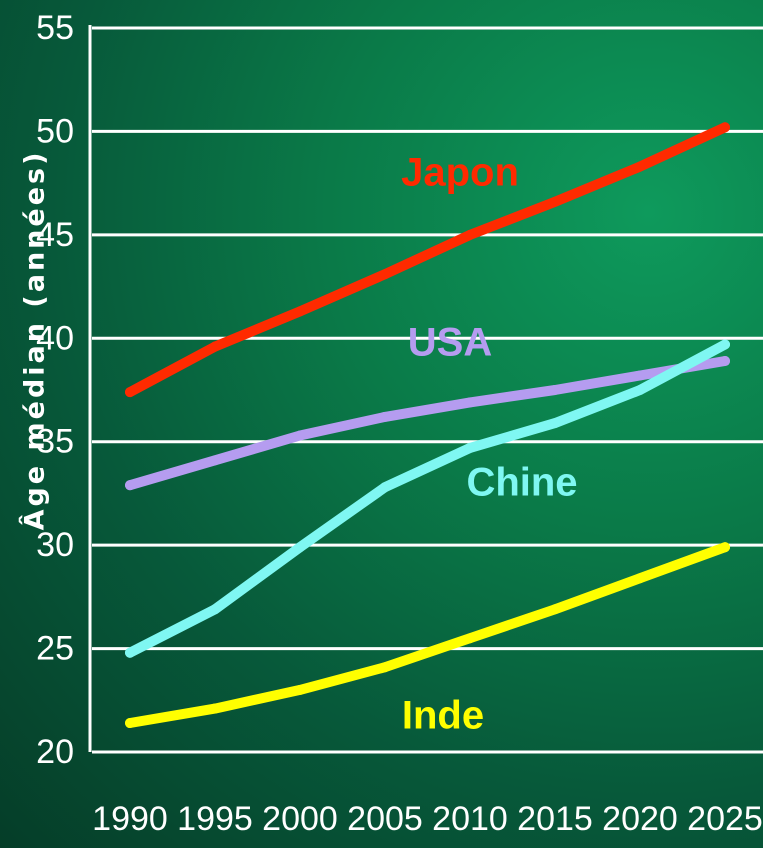  I want to click on x-tick-label: 2020, so click(640, 819).